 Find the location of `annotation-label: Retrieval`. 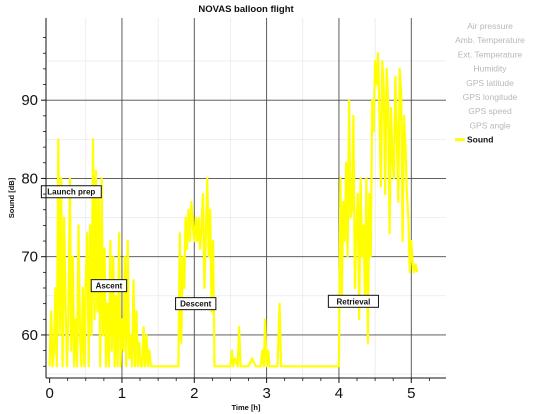

annotation-label: Retrieval is located at coordinates (354, 301).